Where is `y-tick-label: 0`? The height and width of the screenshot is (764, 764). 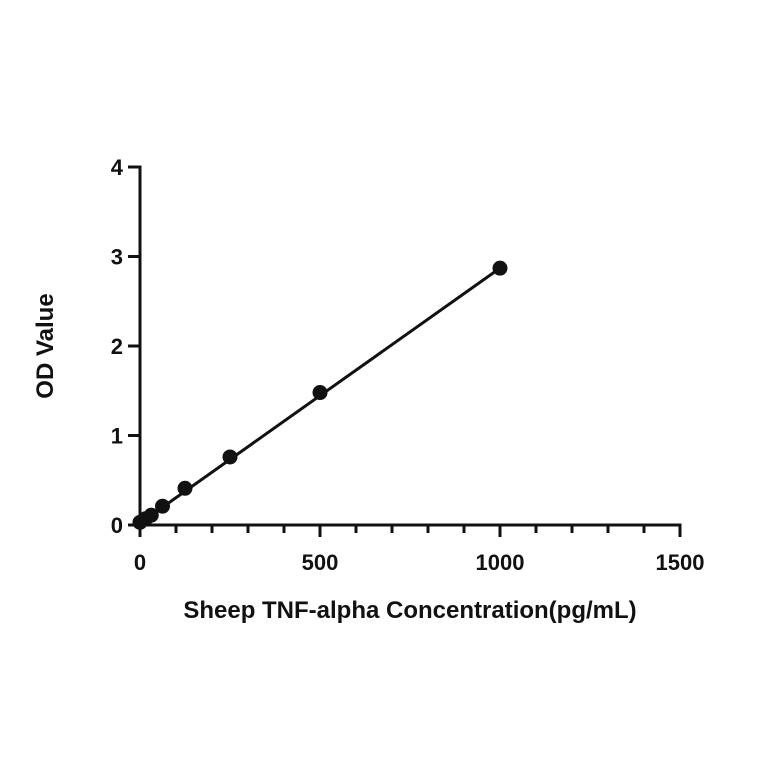
y-tick-label: 0 is located at coordinates (117, 525).